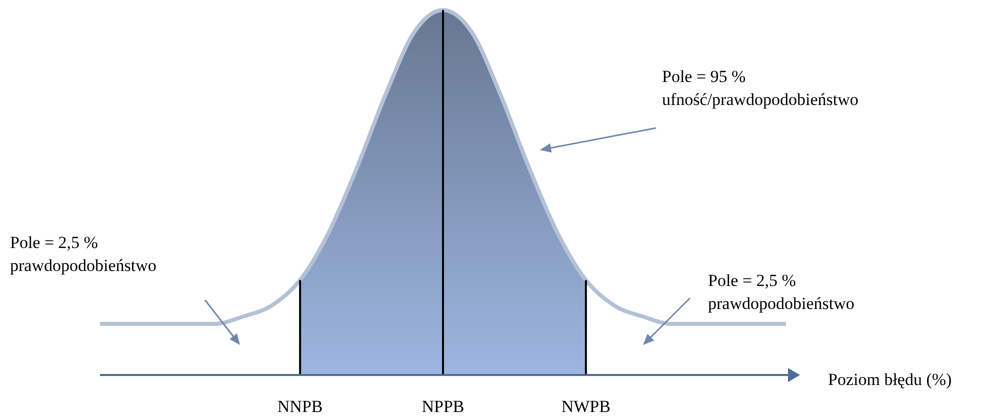  What do you see at coordinates (760, 88) in the screenshot?
I see `annotation: Pole = 95 % ufność/prawdopodobieństwo` at bounding box center [760, 88].